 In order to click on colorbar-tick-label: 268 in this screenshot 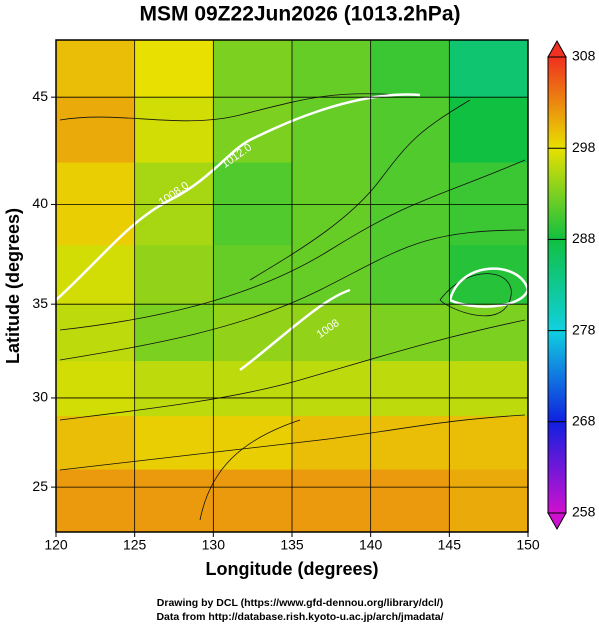, I will do `click(584, 421)`.